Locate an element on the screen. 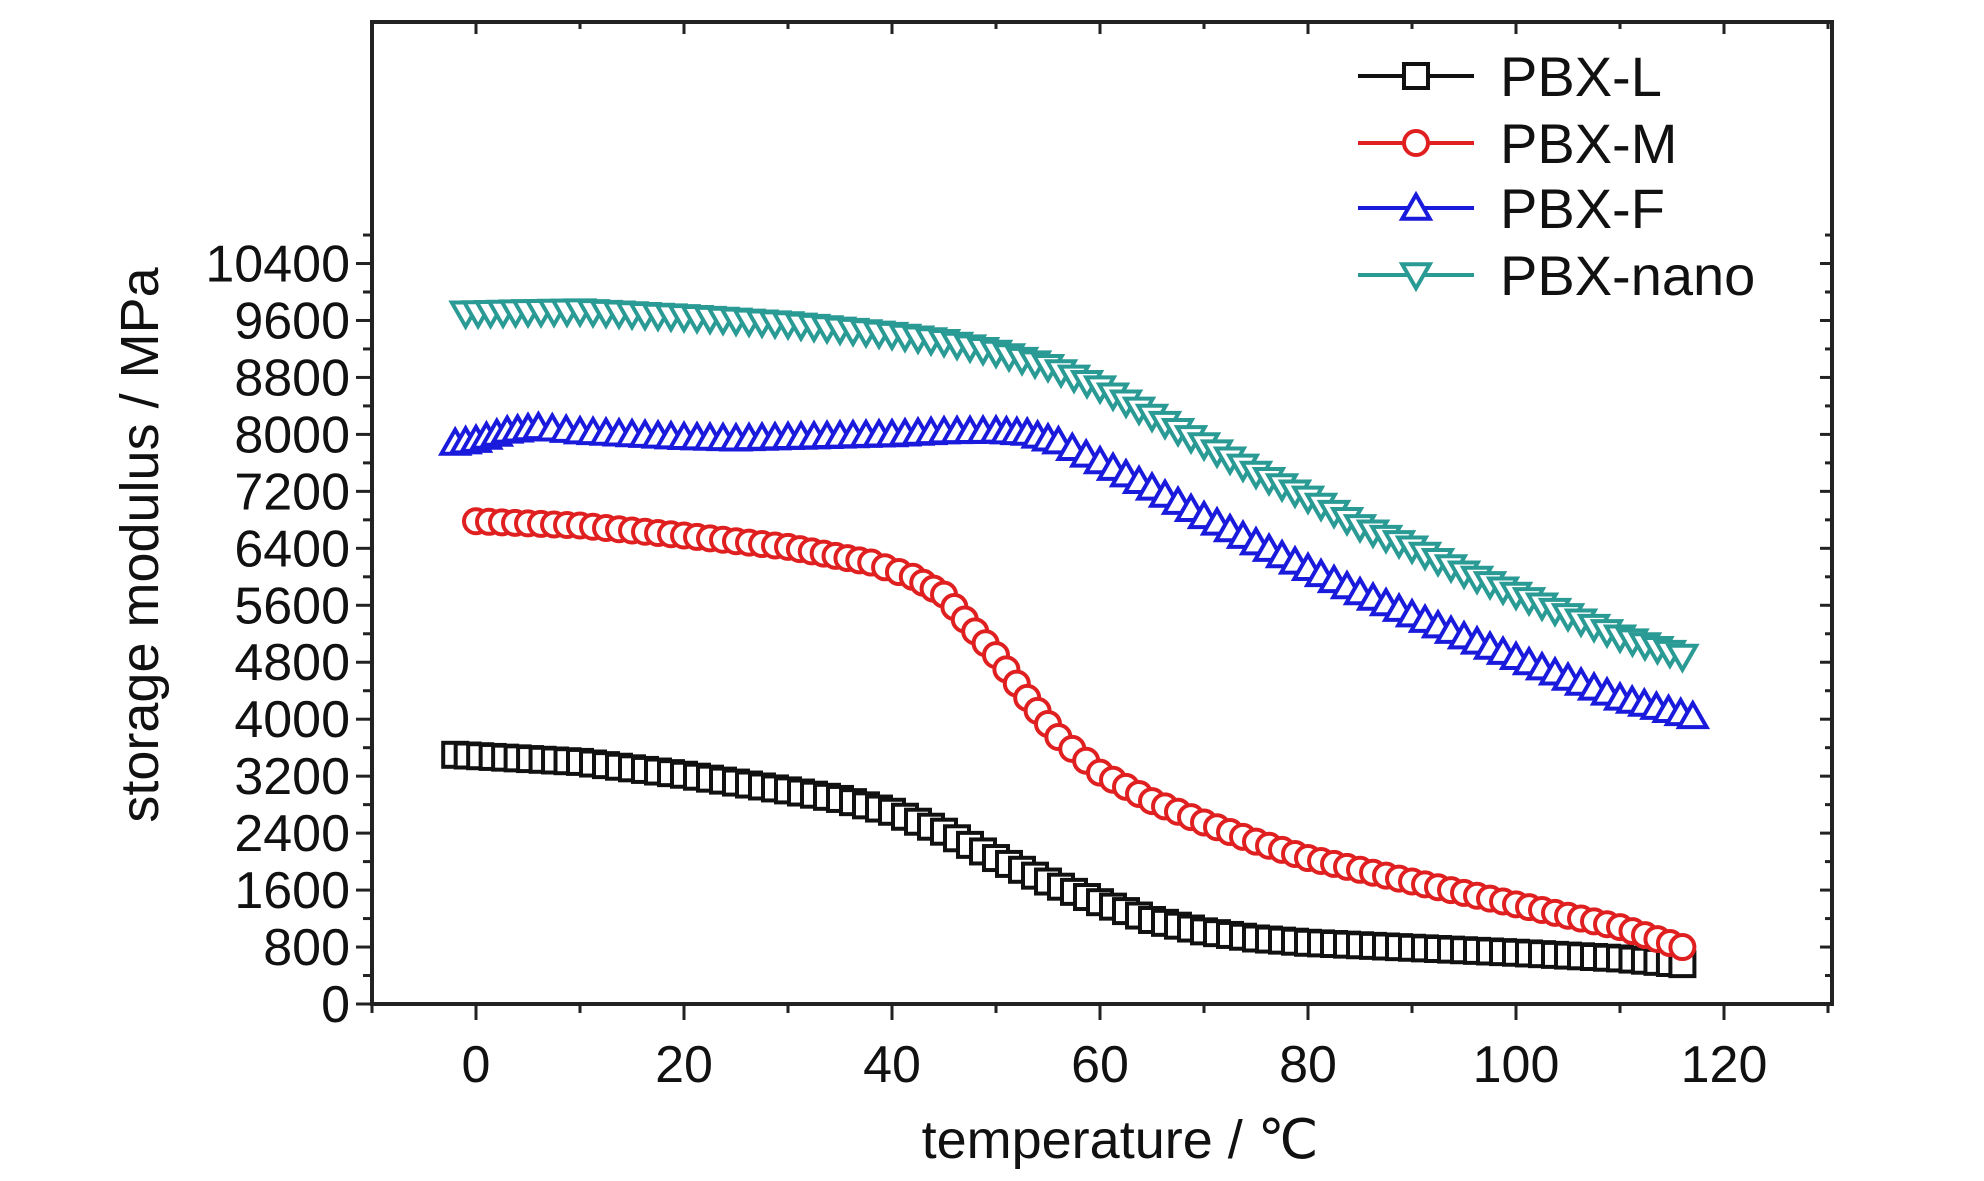  y-tick-label: 10400 is located at coordinates (277, 265).